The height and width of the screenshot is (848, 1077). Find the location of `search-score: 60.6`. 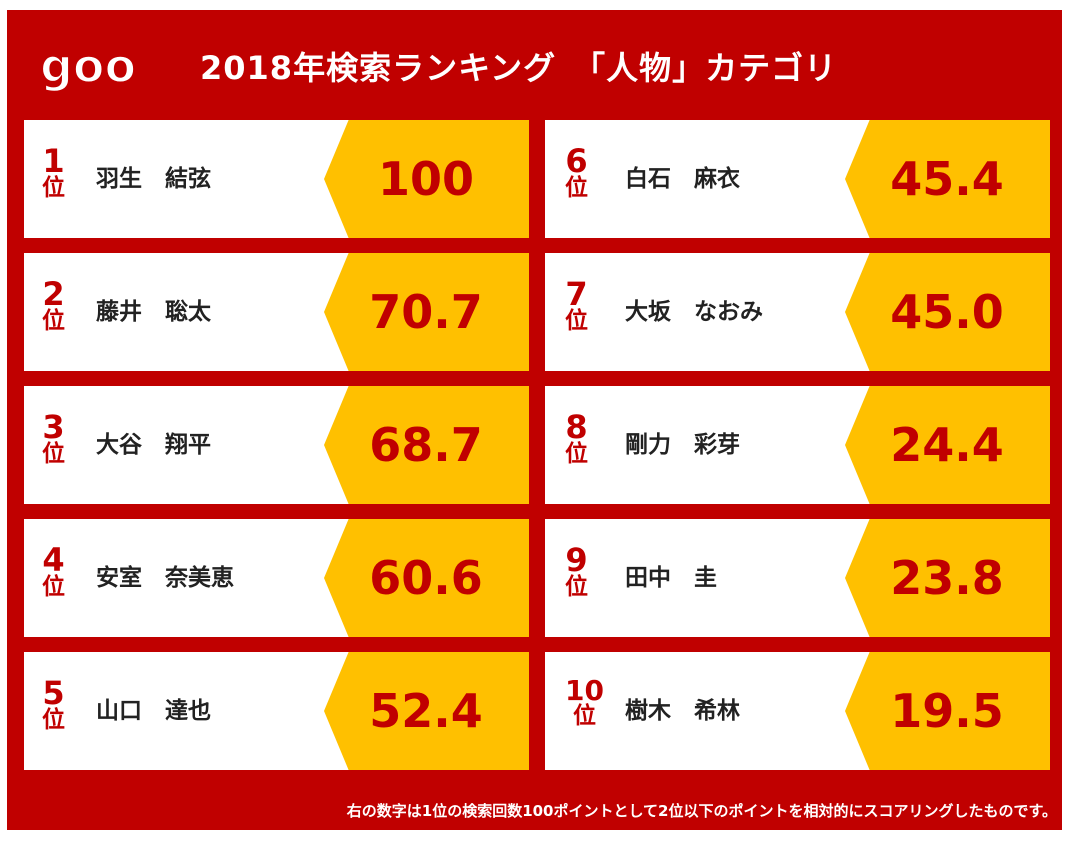

search-score: 60.6 is located at coordinates (426, 578).